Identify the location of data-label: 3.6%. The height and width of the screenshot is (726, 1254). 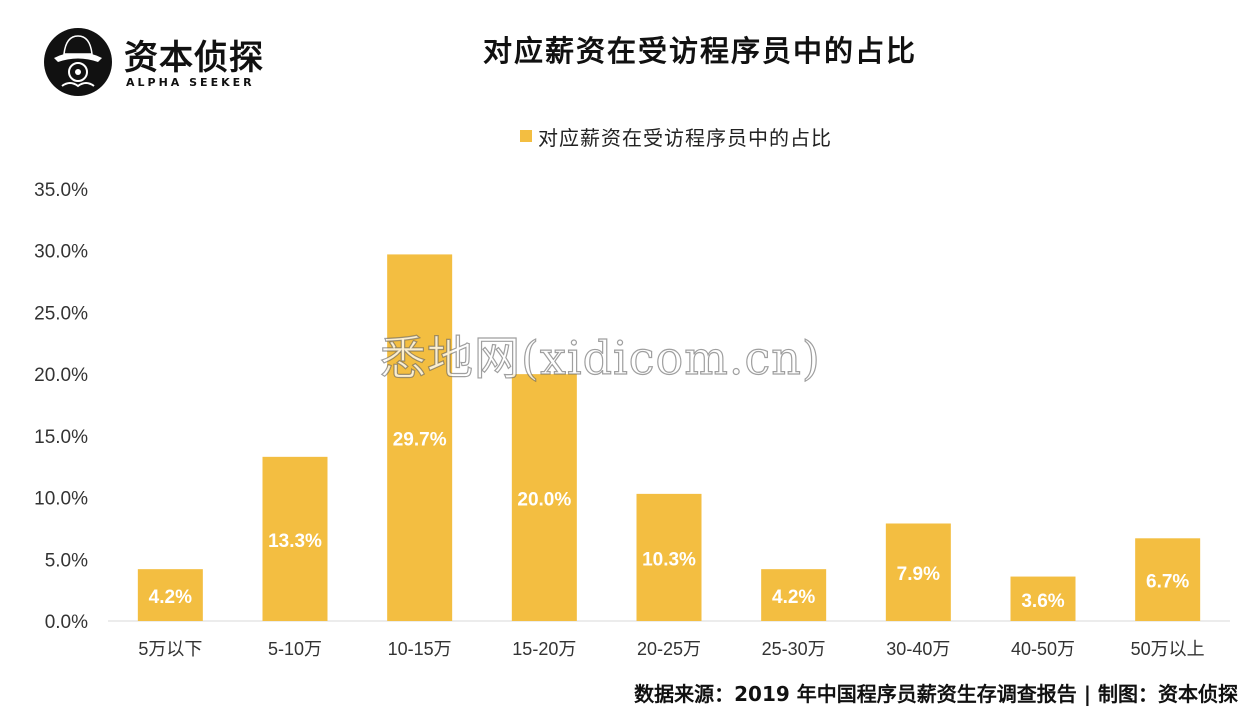
(1042, 601).